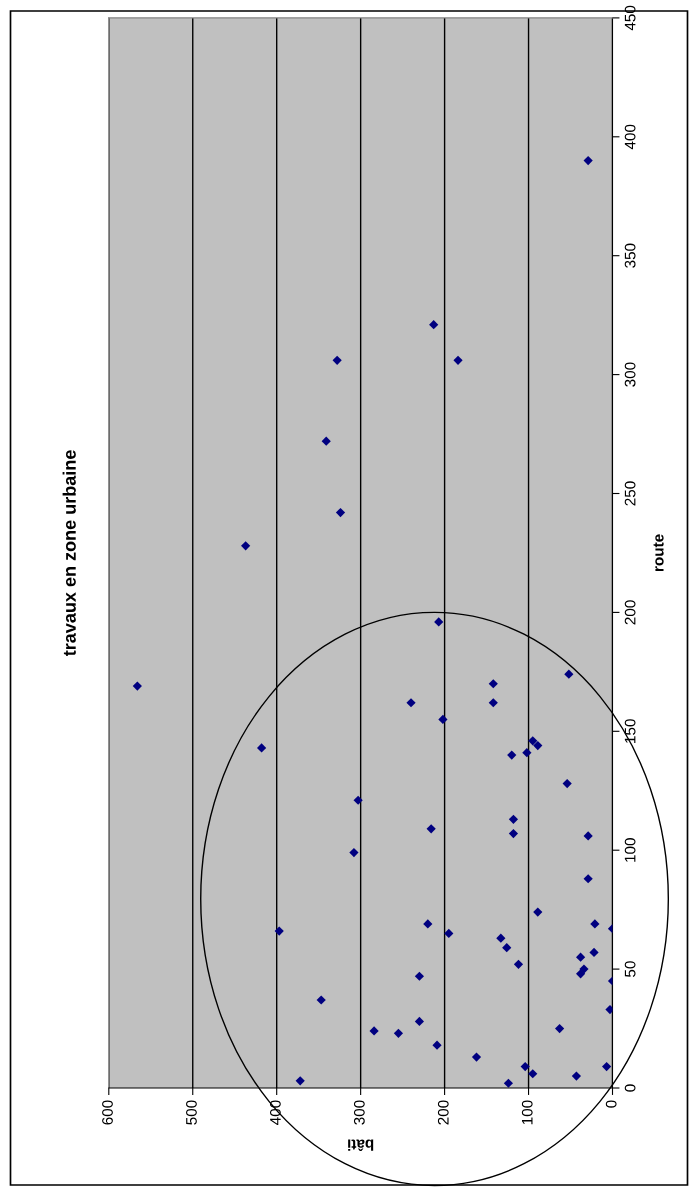 Image resolution: width=697 pixels, height=1196 pixels. Describe the element at coordinates (630, 1088) in the screenshot. I see `y-tick-label: 0` at that location.